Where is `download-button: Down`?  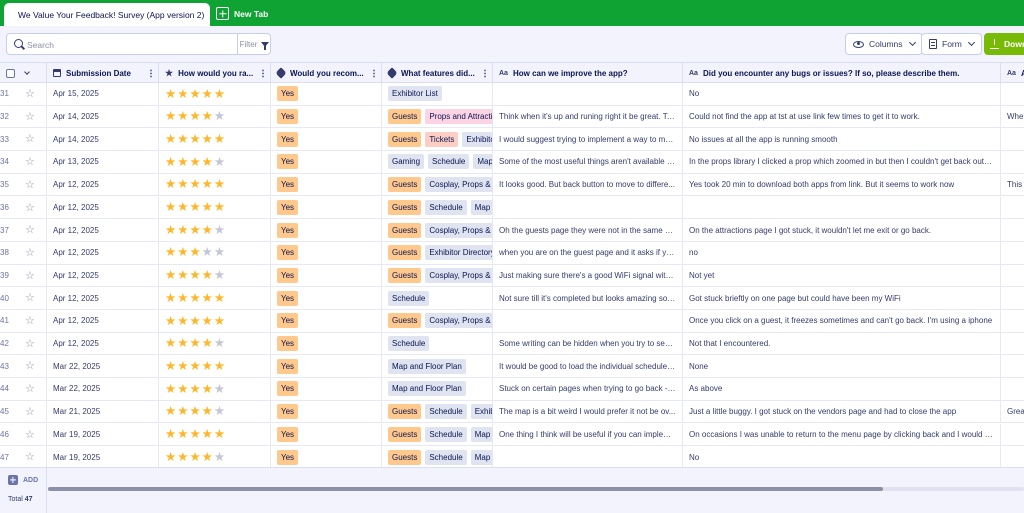
download-button: Down is located at coordinates (1004, 44).